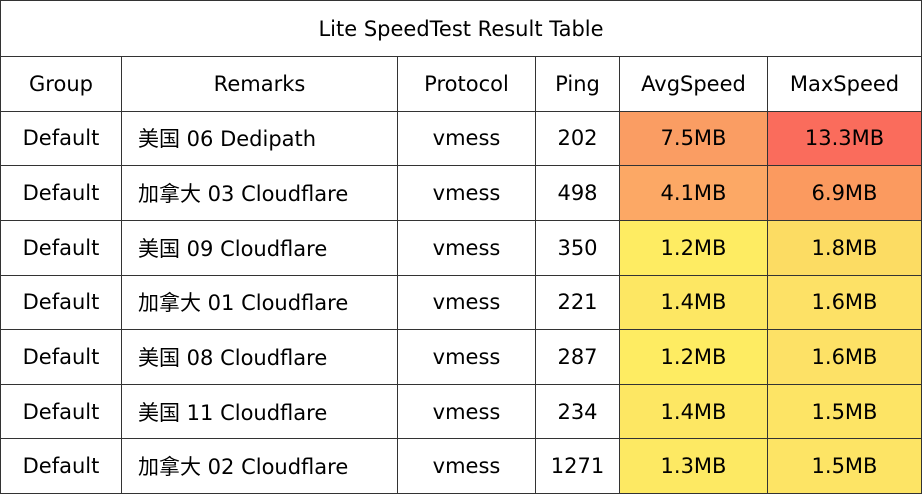 The image size is (922, 495). What do you see at coordinates (260, 193) in the screenshot?
I see `remarks-cell: 加拿大 03 Cloudflare` at bounding box center [260, 193].